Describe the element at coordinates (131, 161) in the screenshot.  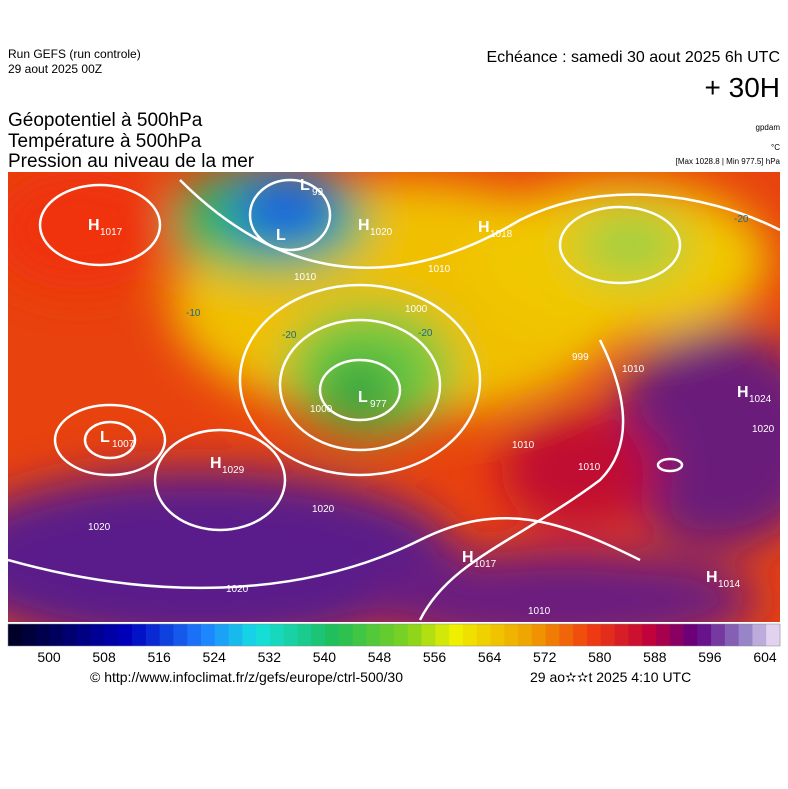
I see `field: Pression au niveau de la mer` at that location.